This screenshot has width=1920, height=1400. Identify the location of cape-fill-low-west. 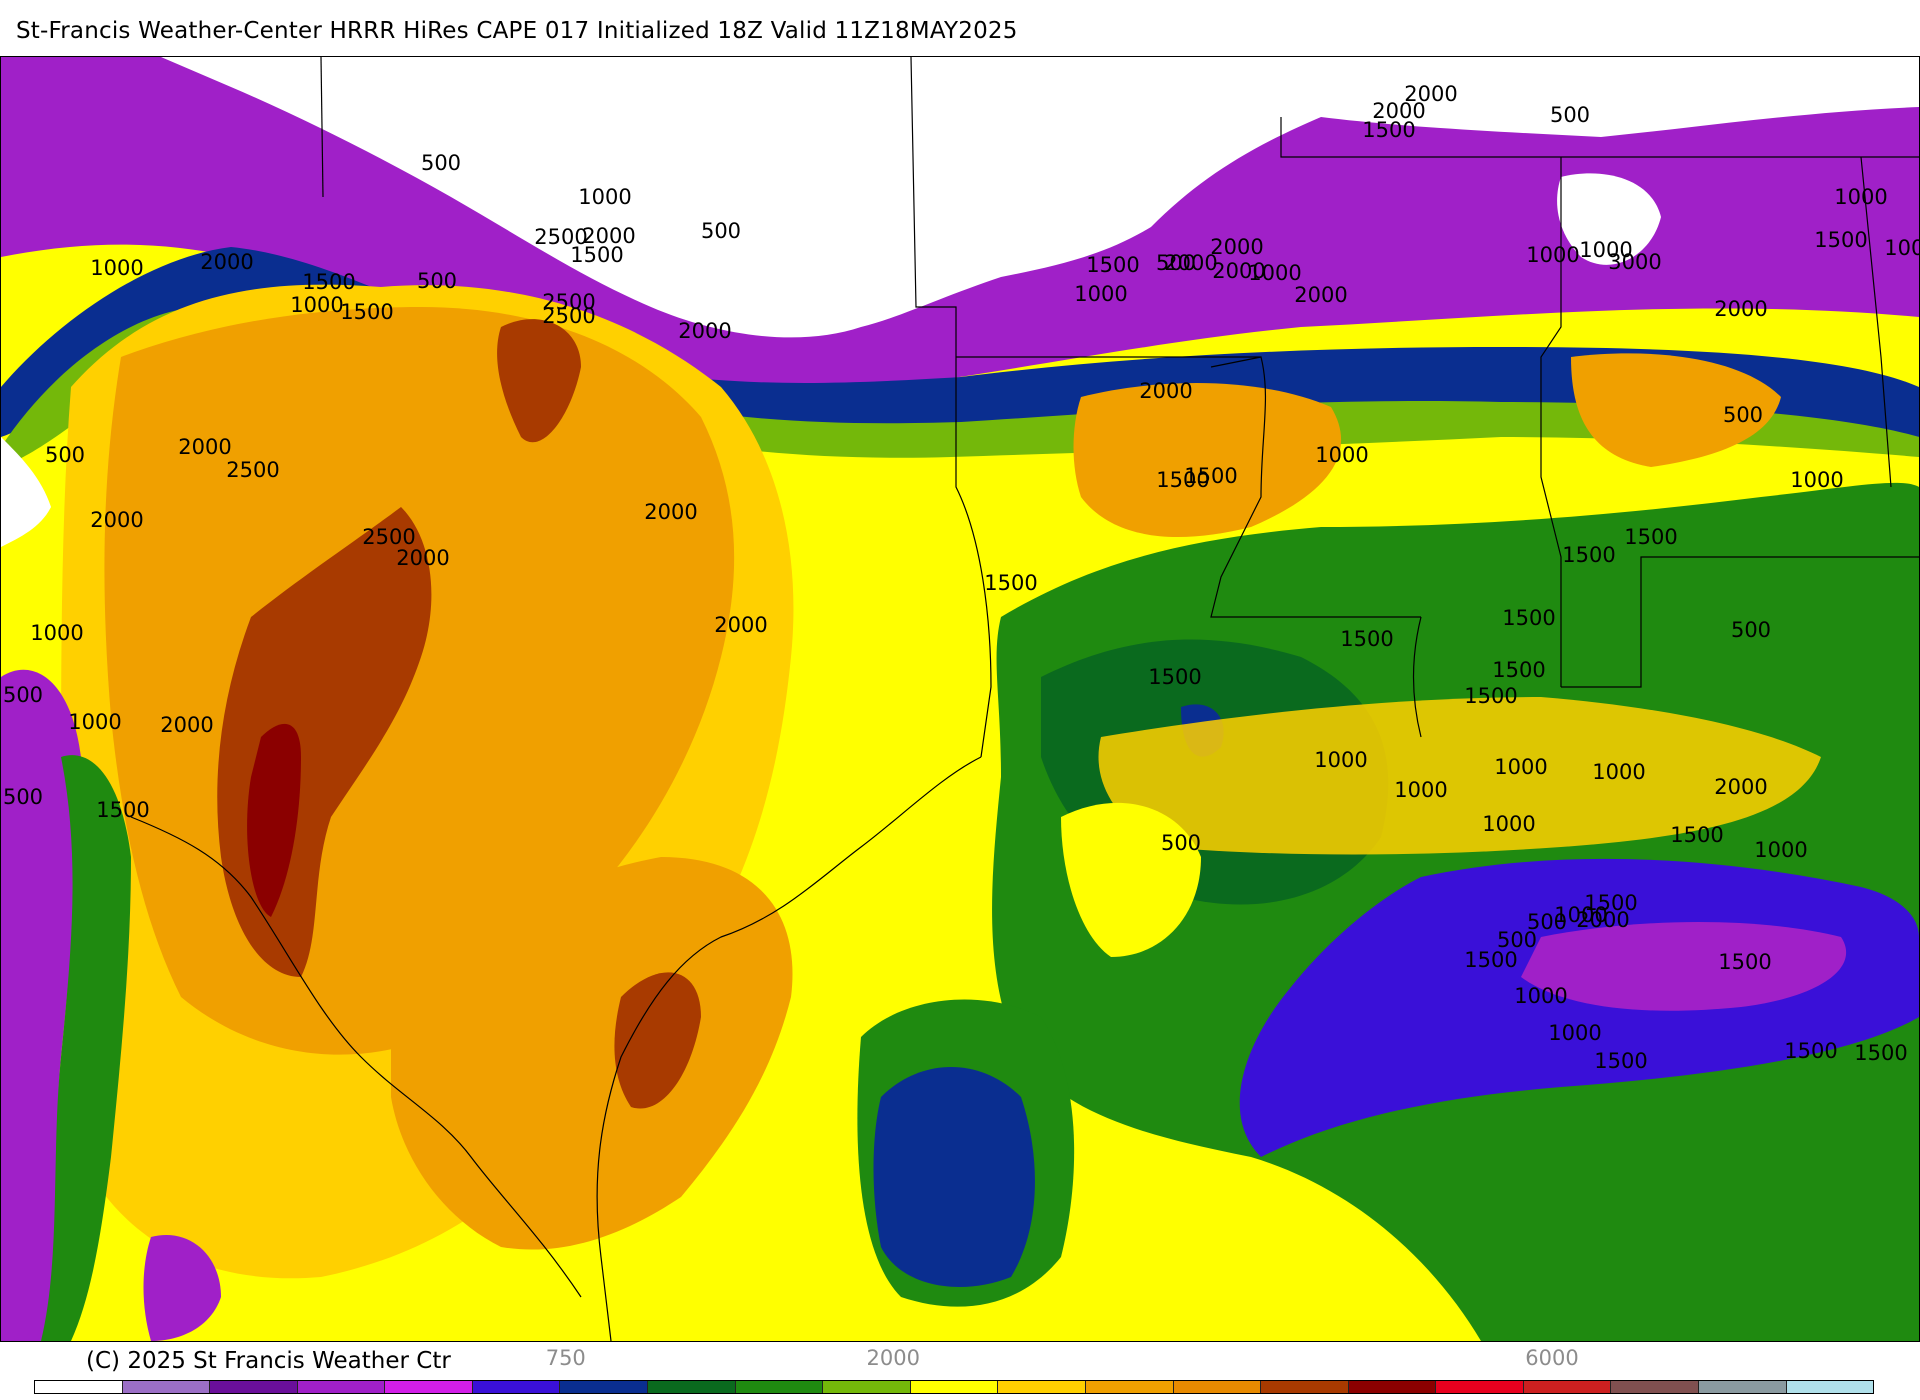
(41, 1005).